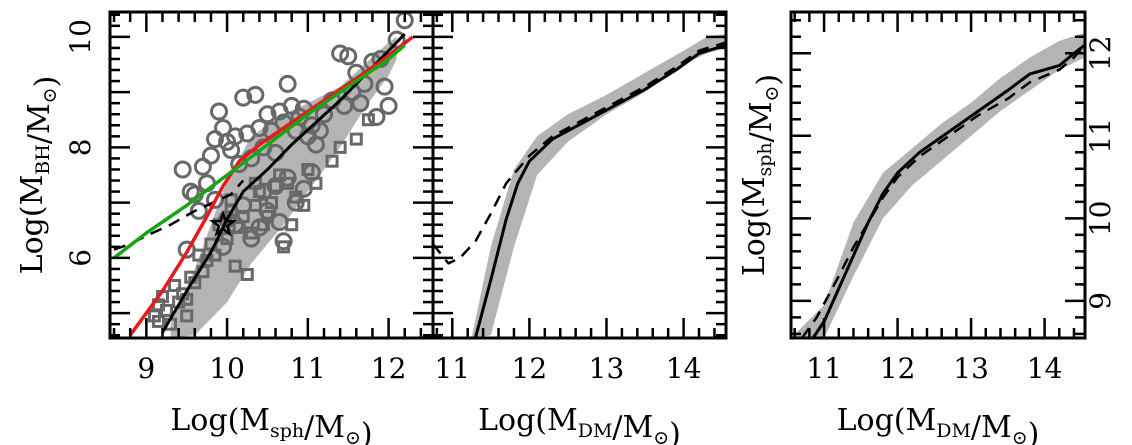  Describe the element at coordinates (223, 223) in the screenshot. I see `star-marker` at that location.